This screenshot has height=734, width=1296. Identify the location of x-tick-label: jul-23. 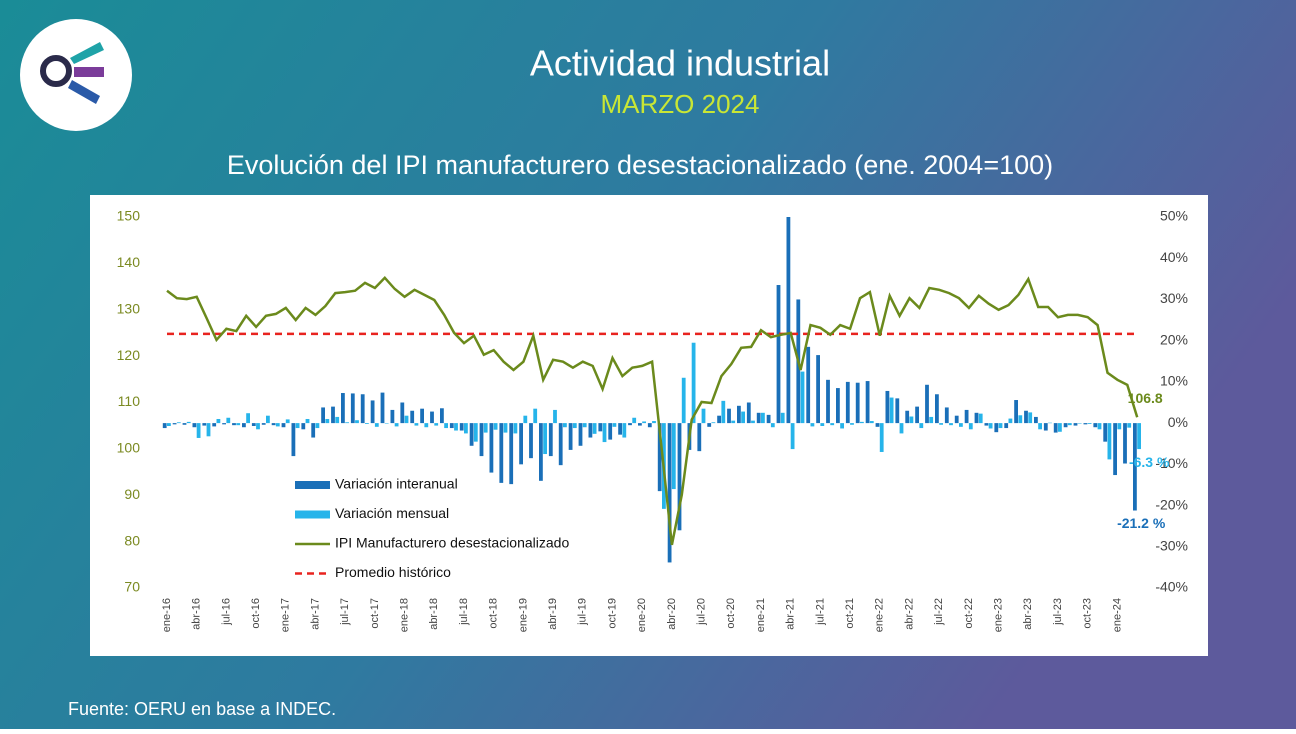
(1058, 612).